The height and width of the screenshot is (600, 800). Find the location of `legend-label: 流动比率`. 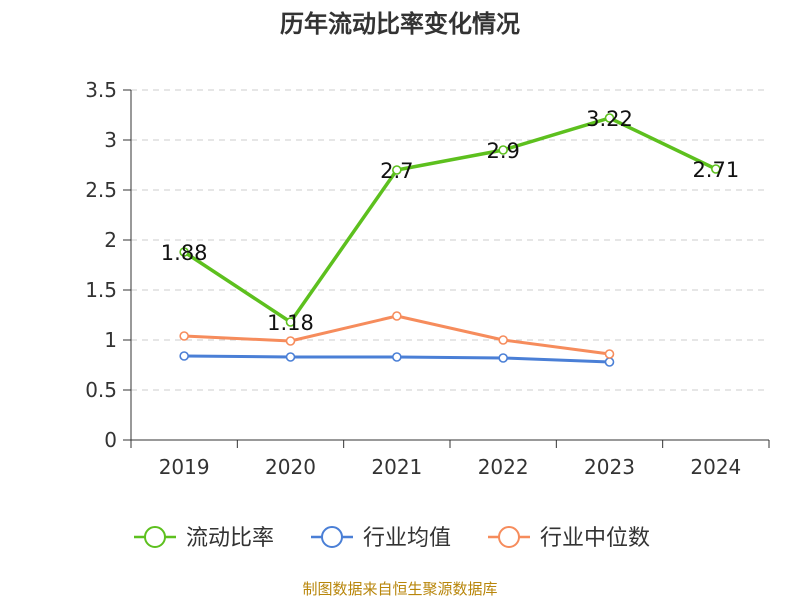

legend-label: 流动比率 is located at coordinates (230, 538).